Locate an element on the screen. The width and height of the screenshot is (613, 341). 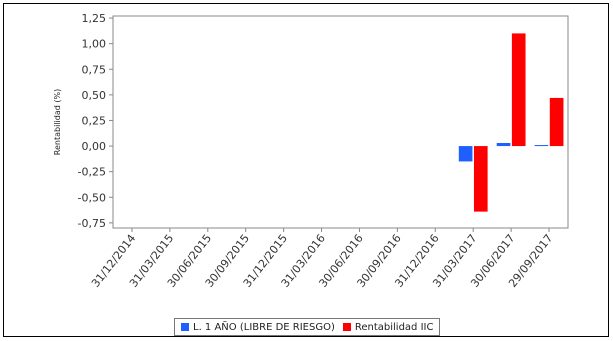
legend-item-risk-free: L. 1 AÑO (LIBRE DE RIESGO) is located at coordinates (258, 327).